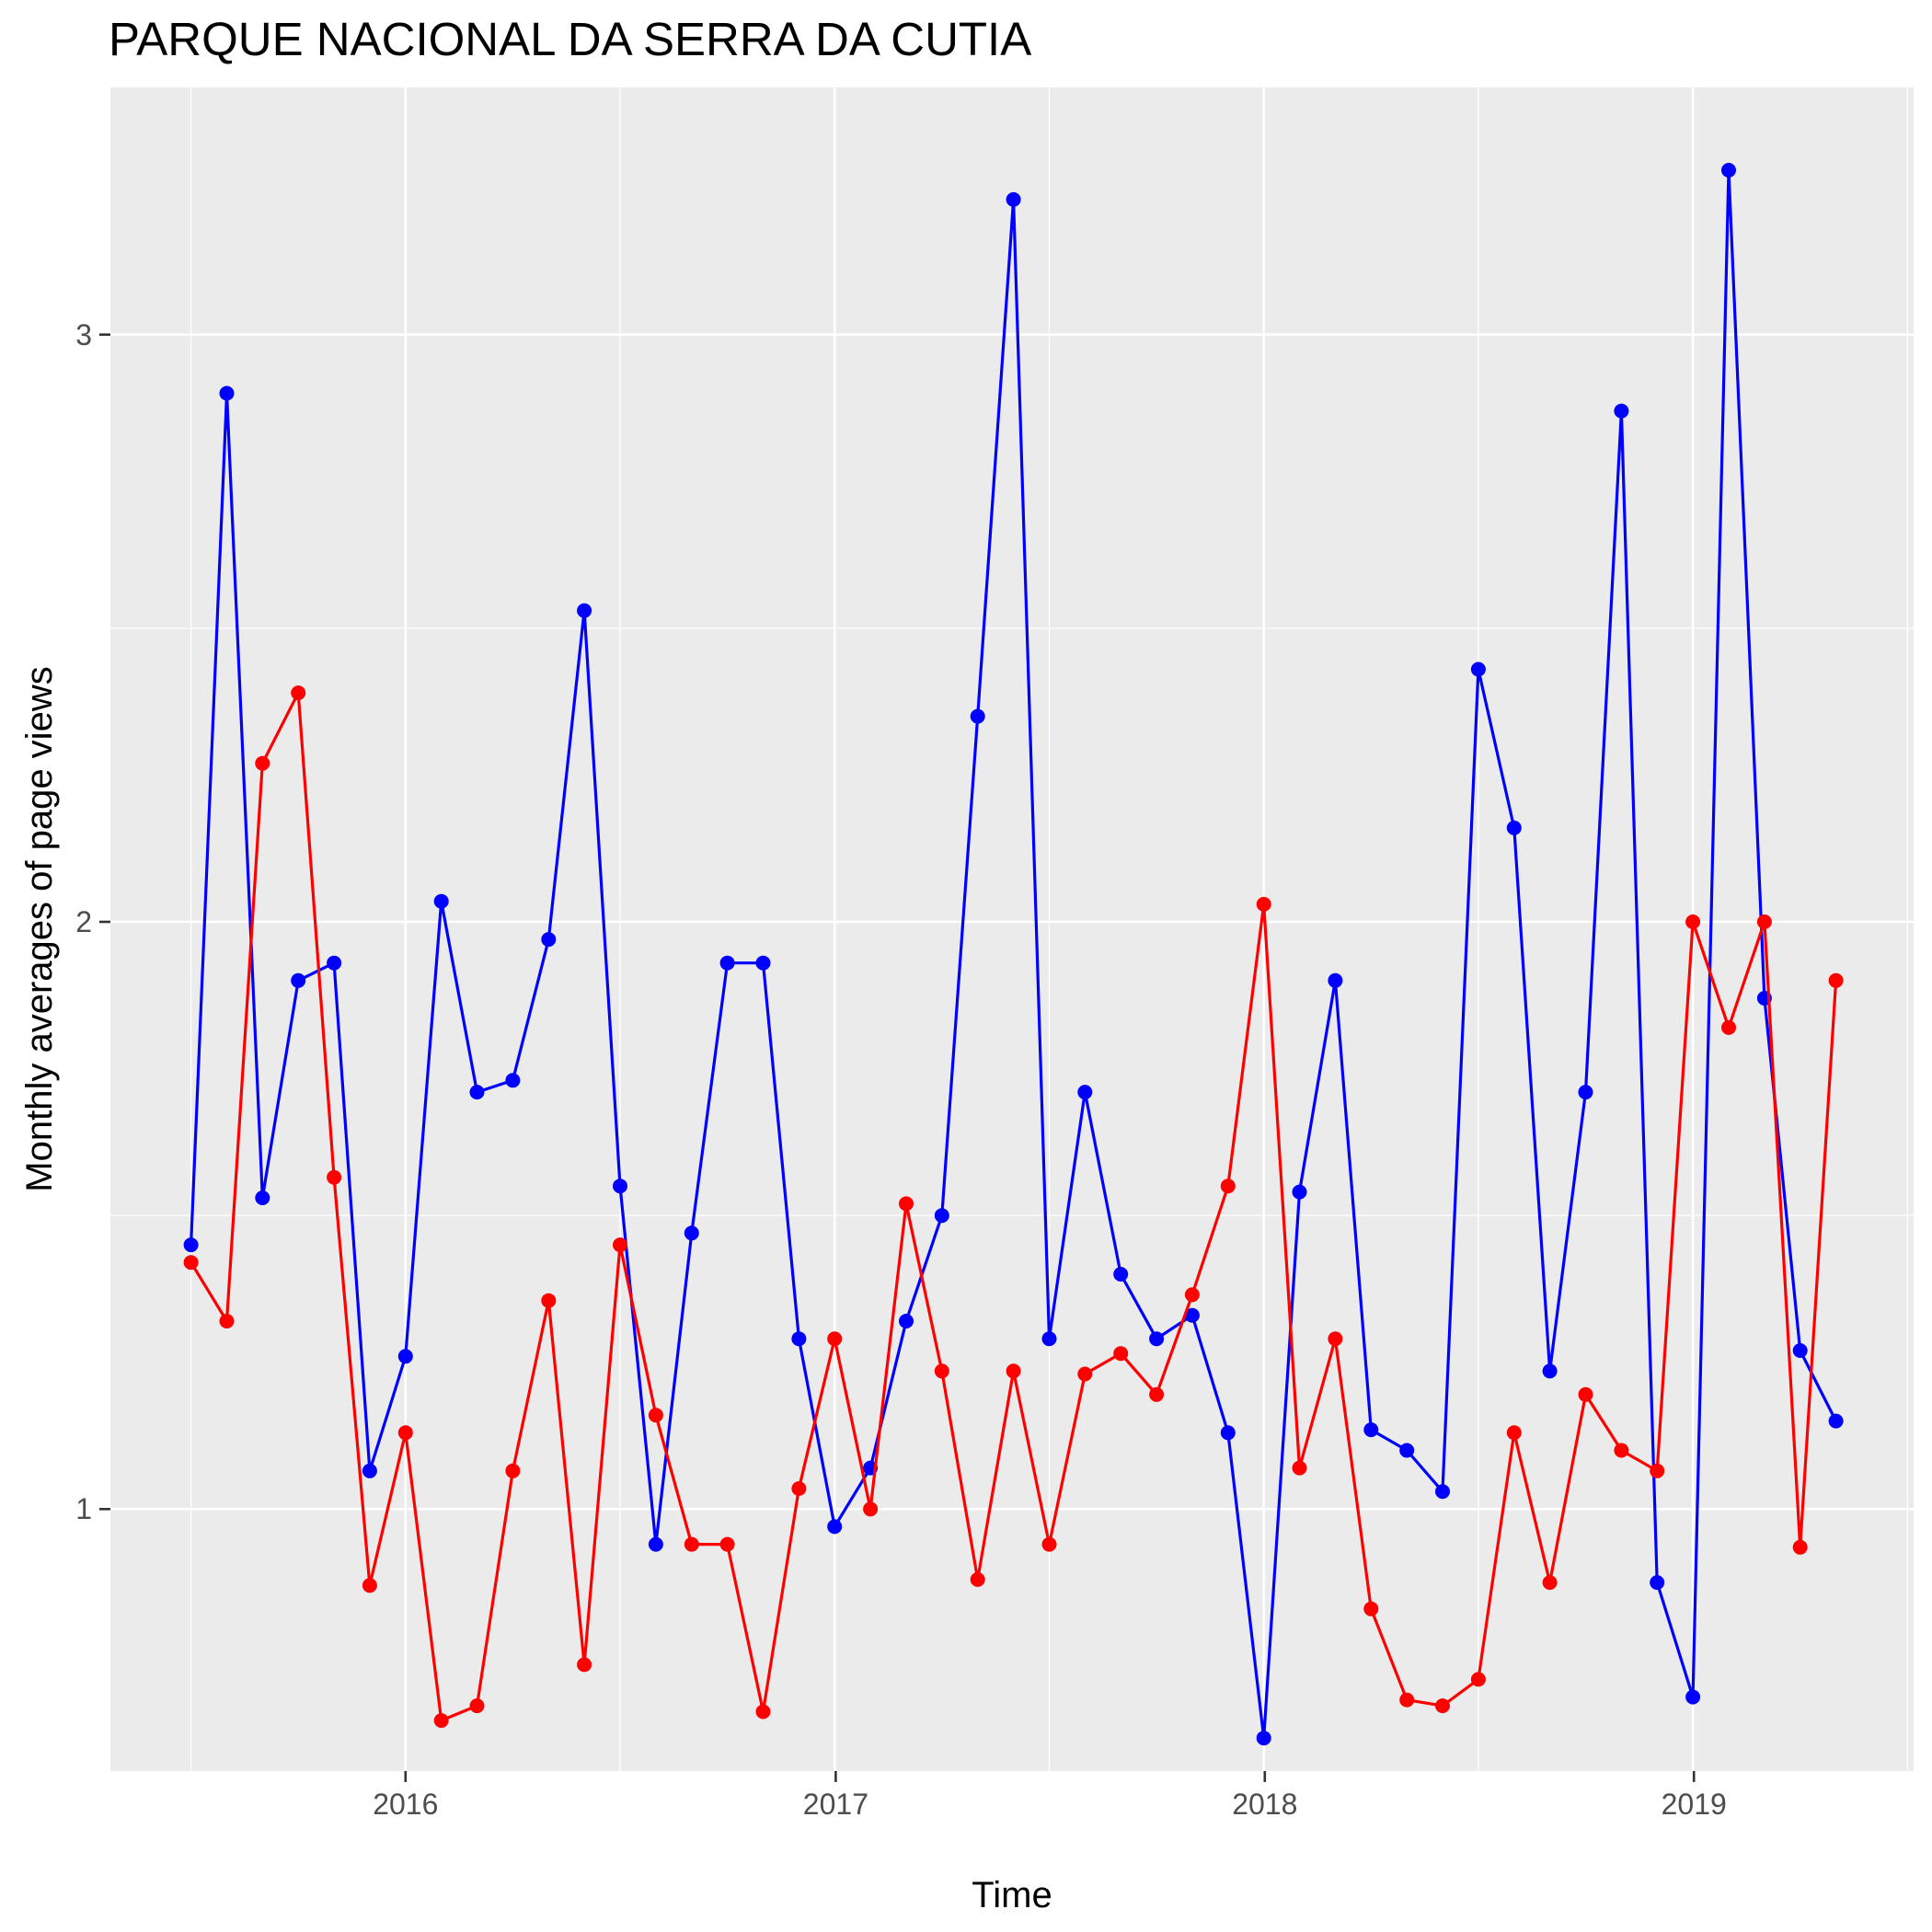 The width and height of the screenshot is (1932, 1932). What do you see at coordinates (1012, 1895) in the screenshot?
I see `x-axis-title: Time` at bounding box center [1012, 1895].